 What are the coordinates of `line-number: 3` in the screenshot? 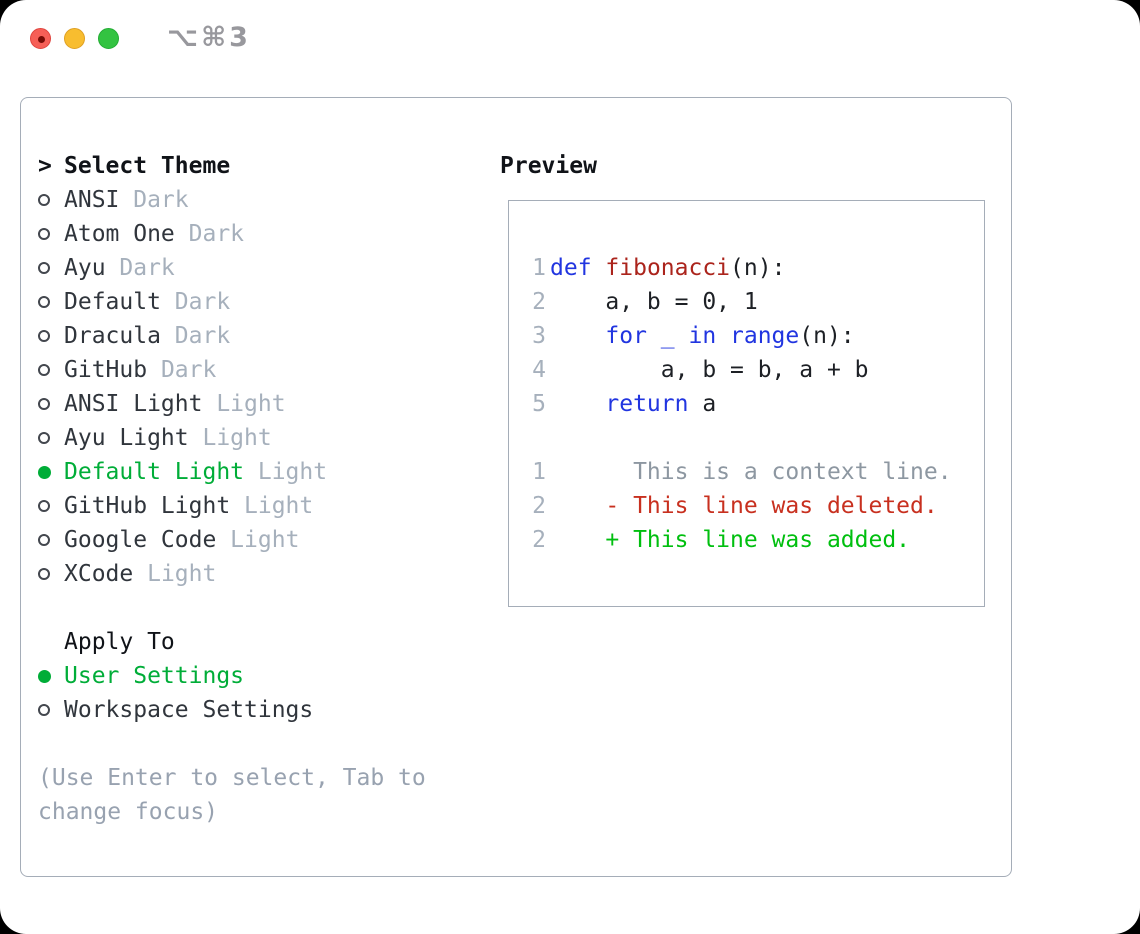 It's located at (539, 336).